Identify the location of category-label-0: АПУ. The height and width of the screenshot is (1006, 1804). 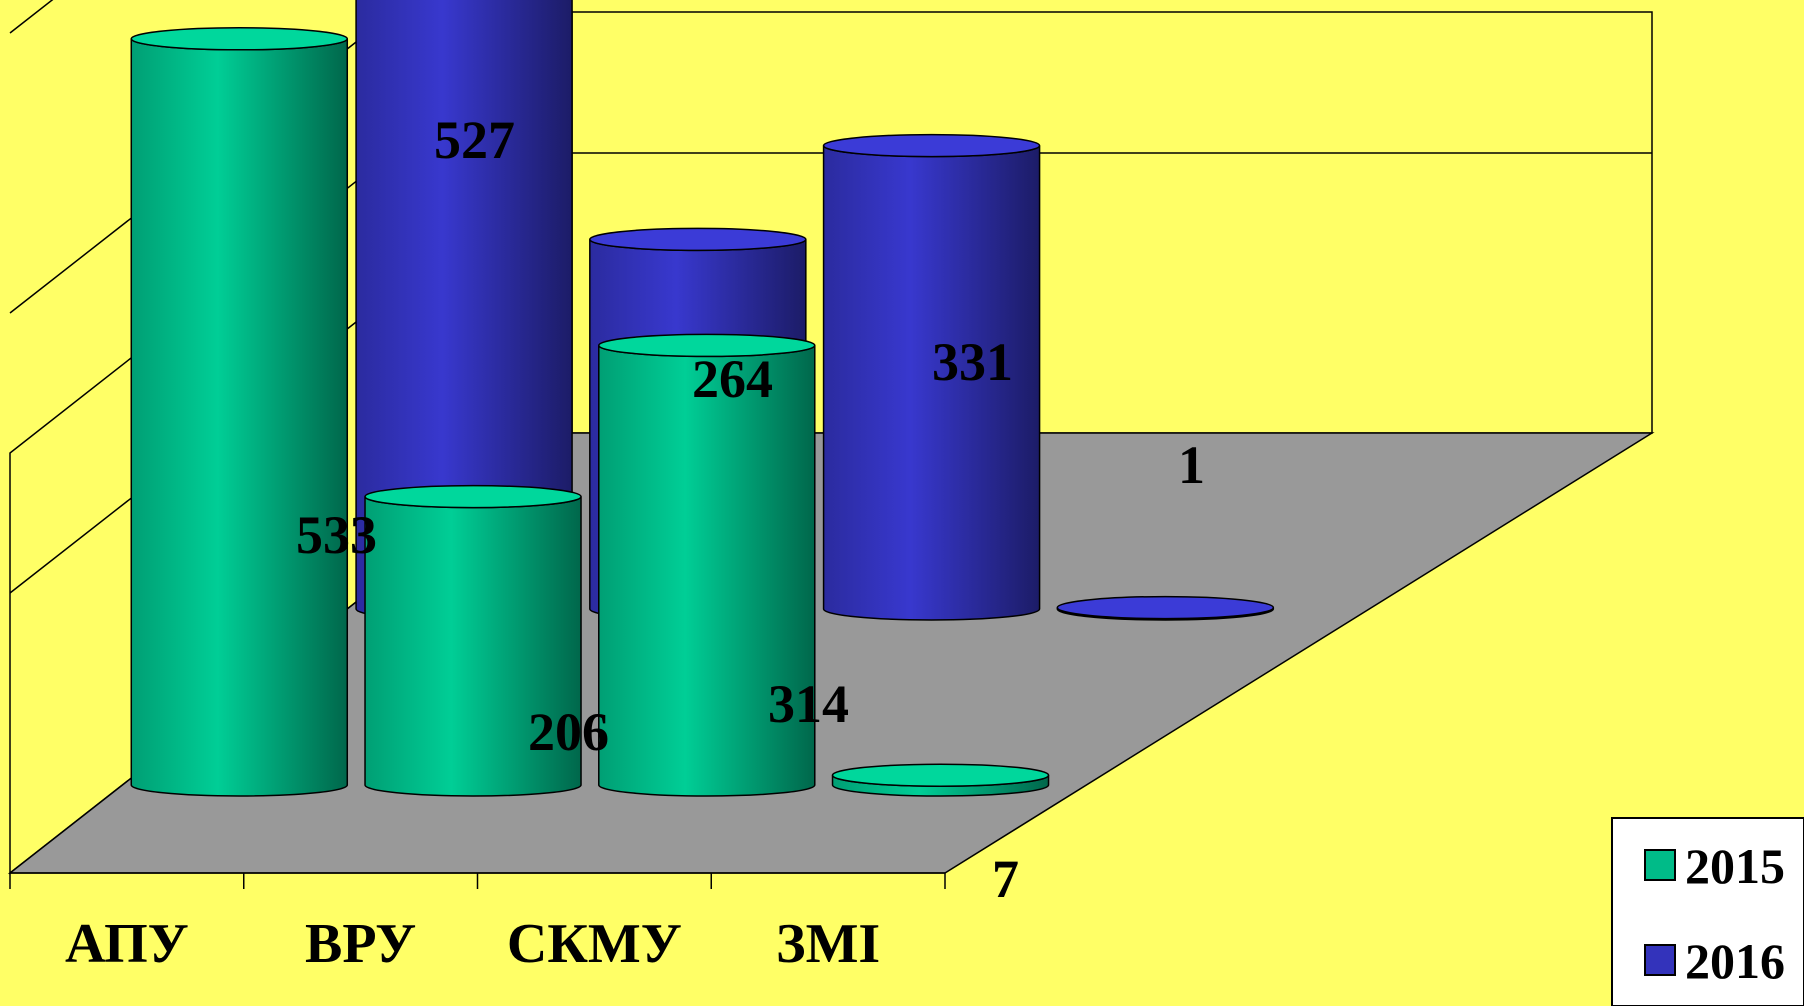
(127, 944).